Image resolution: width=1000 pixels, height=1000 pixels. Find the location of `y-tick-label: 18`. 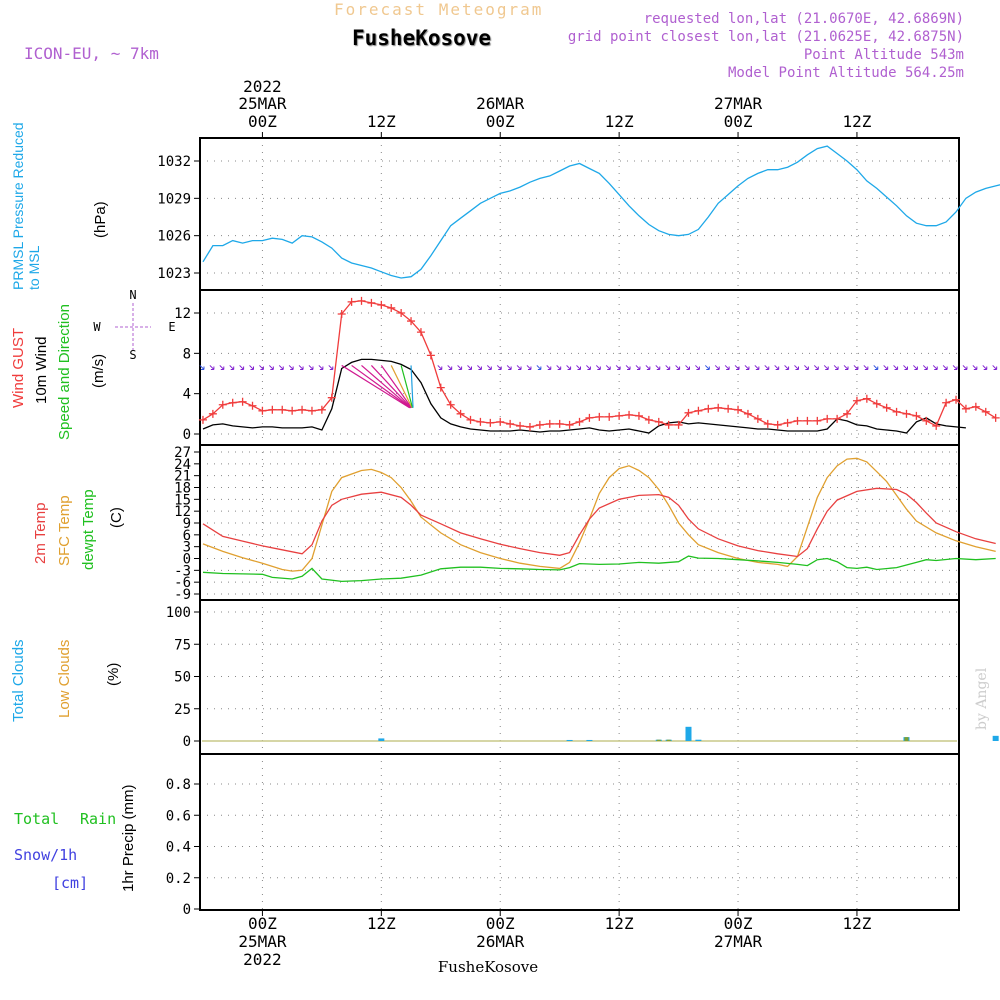

y-tick-label: 18 is located at coordinates (182, 489).